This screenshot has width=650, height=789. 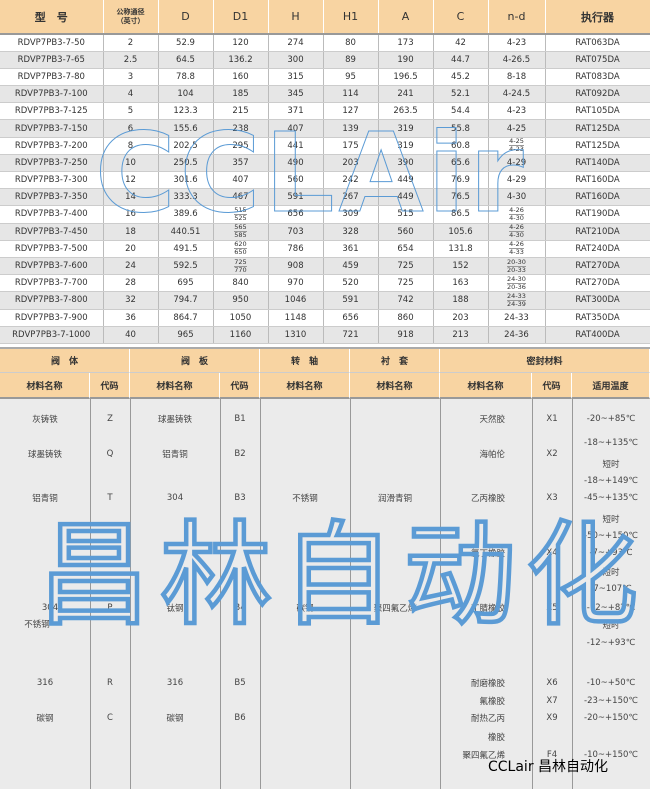 What do you see at coordinates (131, 300) in the screenshot?
I see `table-cell: 32` at bounding box center [131, 300].